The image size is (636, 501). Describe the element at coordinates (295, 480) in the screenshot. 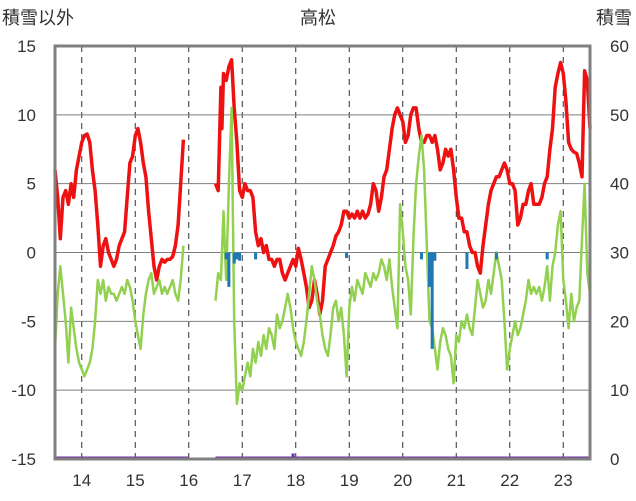

I see `x-tick-18: 18` at that location.